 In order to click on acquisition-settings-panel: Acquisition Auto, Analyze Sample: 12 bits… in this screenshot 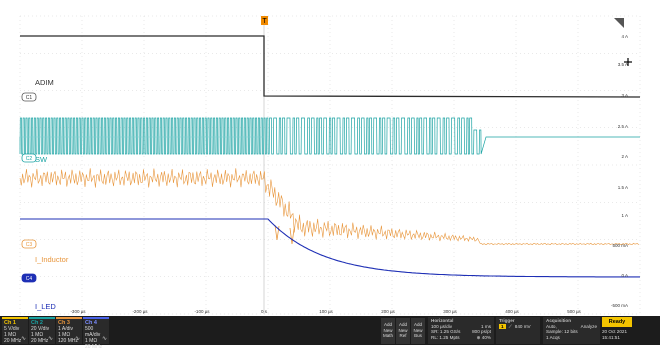, I will do `click(571, 330)`.